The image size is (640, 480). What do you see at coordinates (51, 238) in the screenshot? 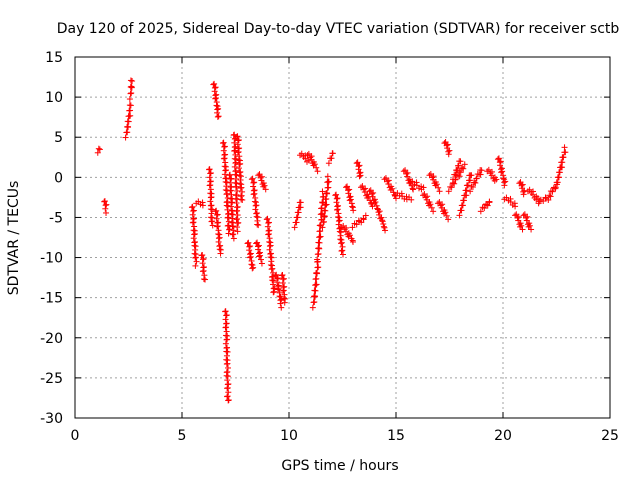
I see `y-tick-labels: -30 -25 -20 -15 -10 -5 0 5 10 15` at bounding box center [51, 238].